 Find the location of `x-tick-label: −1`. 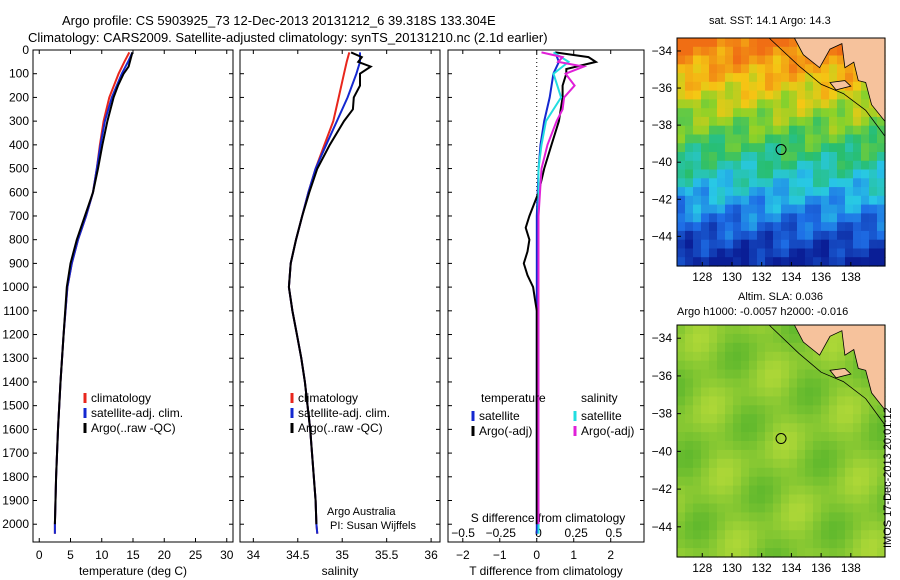

x-tick-label: −1 is located at coordinates (500, 555).